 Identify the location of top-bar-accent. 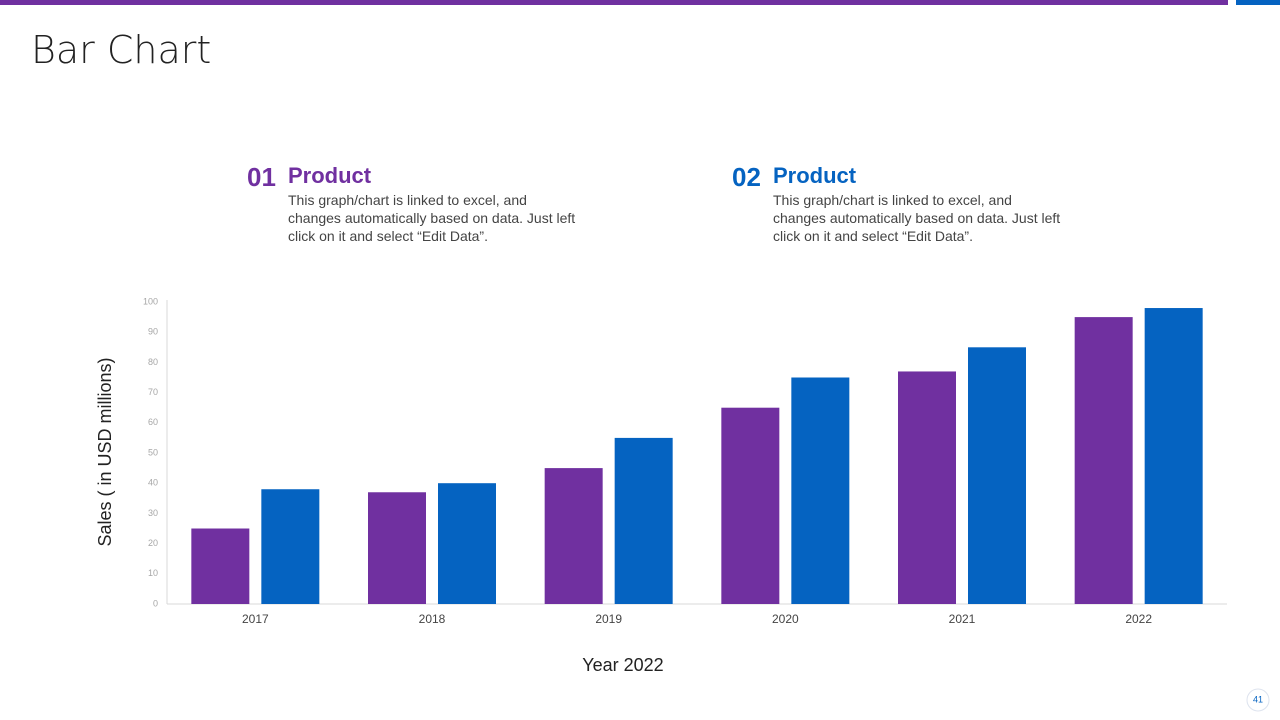
(1258, 2).